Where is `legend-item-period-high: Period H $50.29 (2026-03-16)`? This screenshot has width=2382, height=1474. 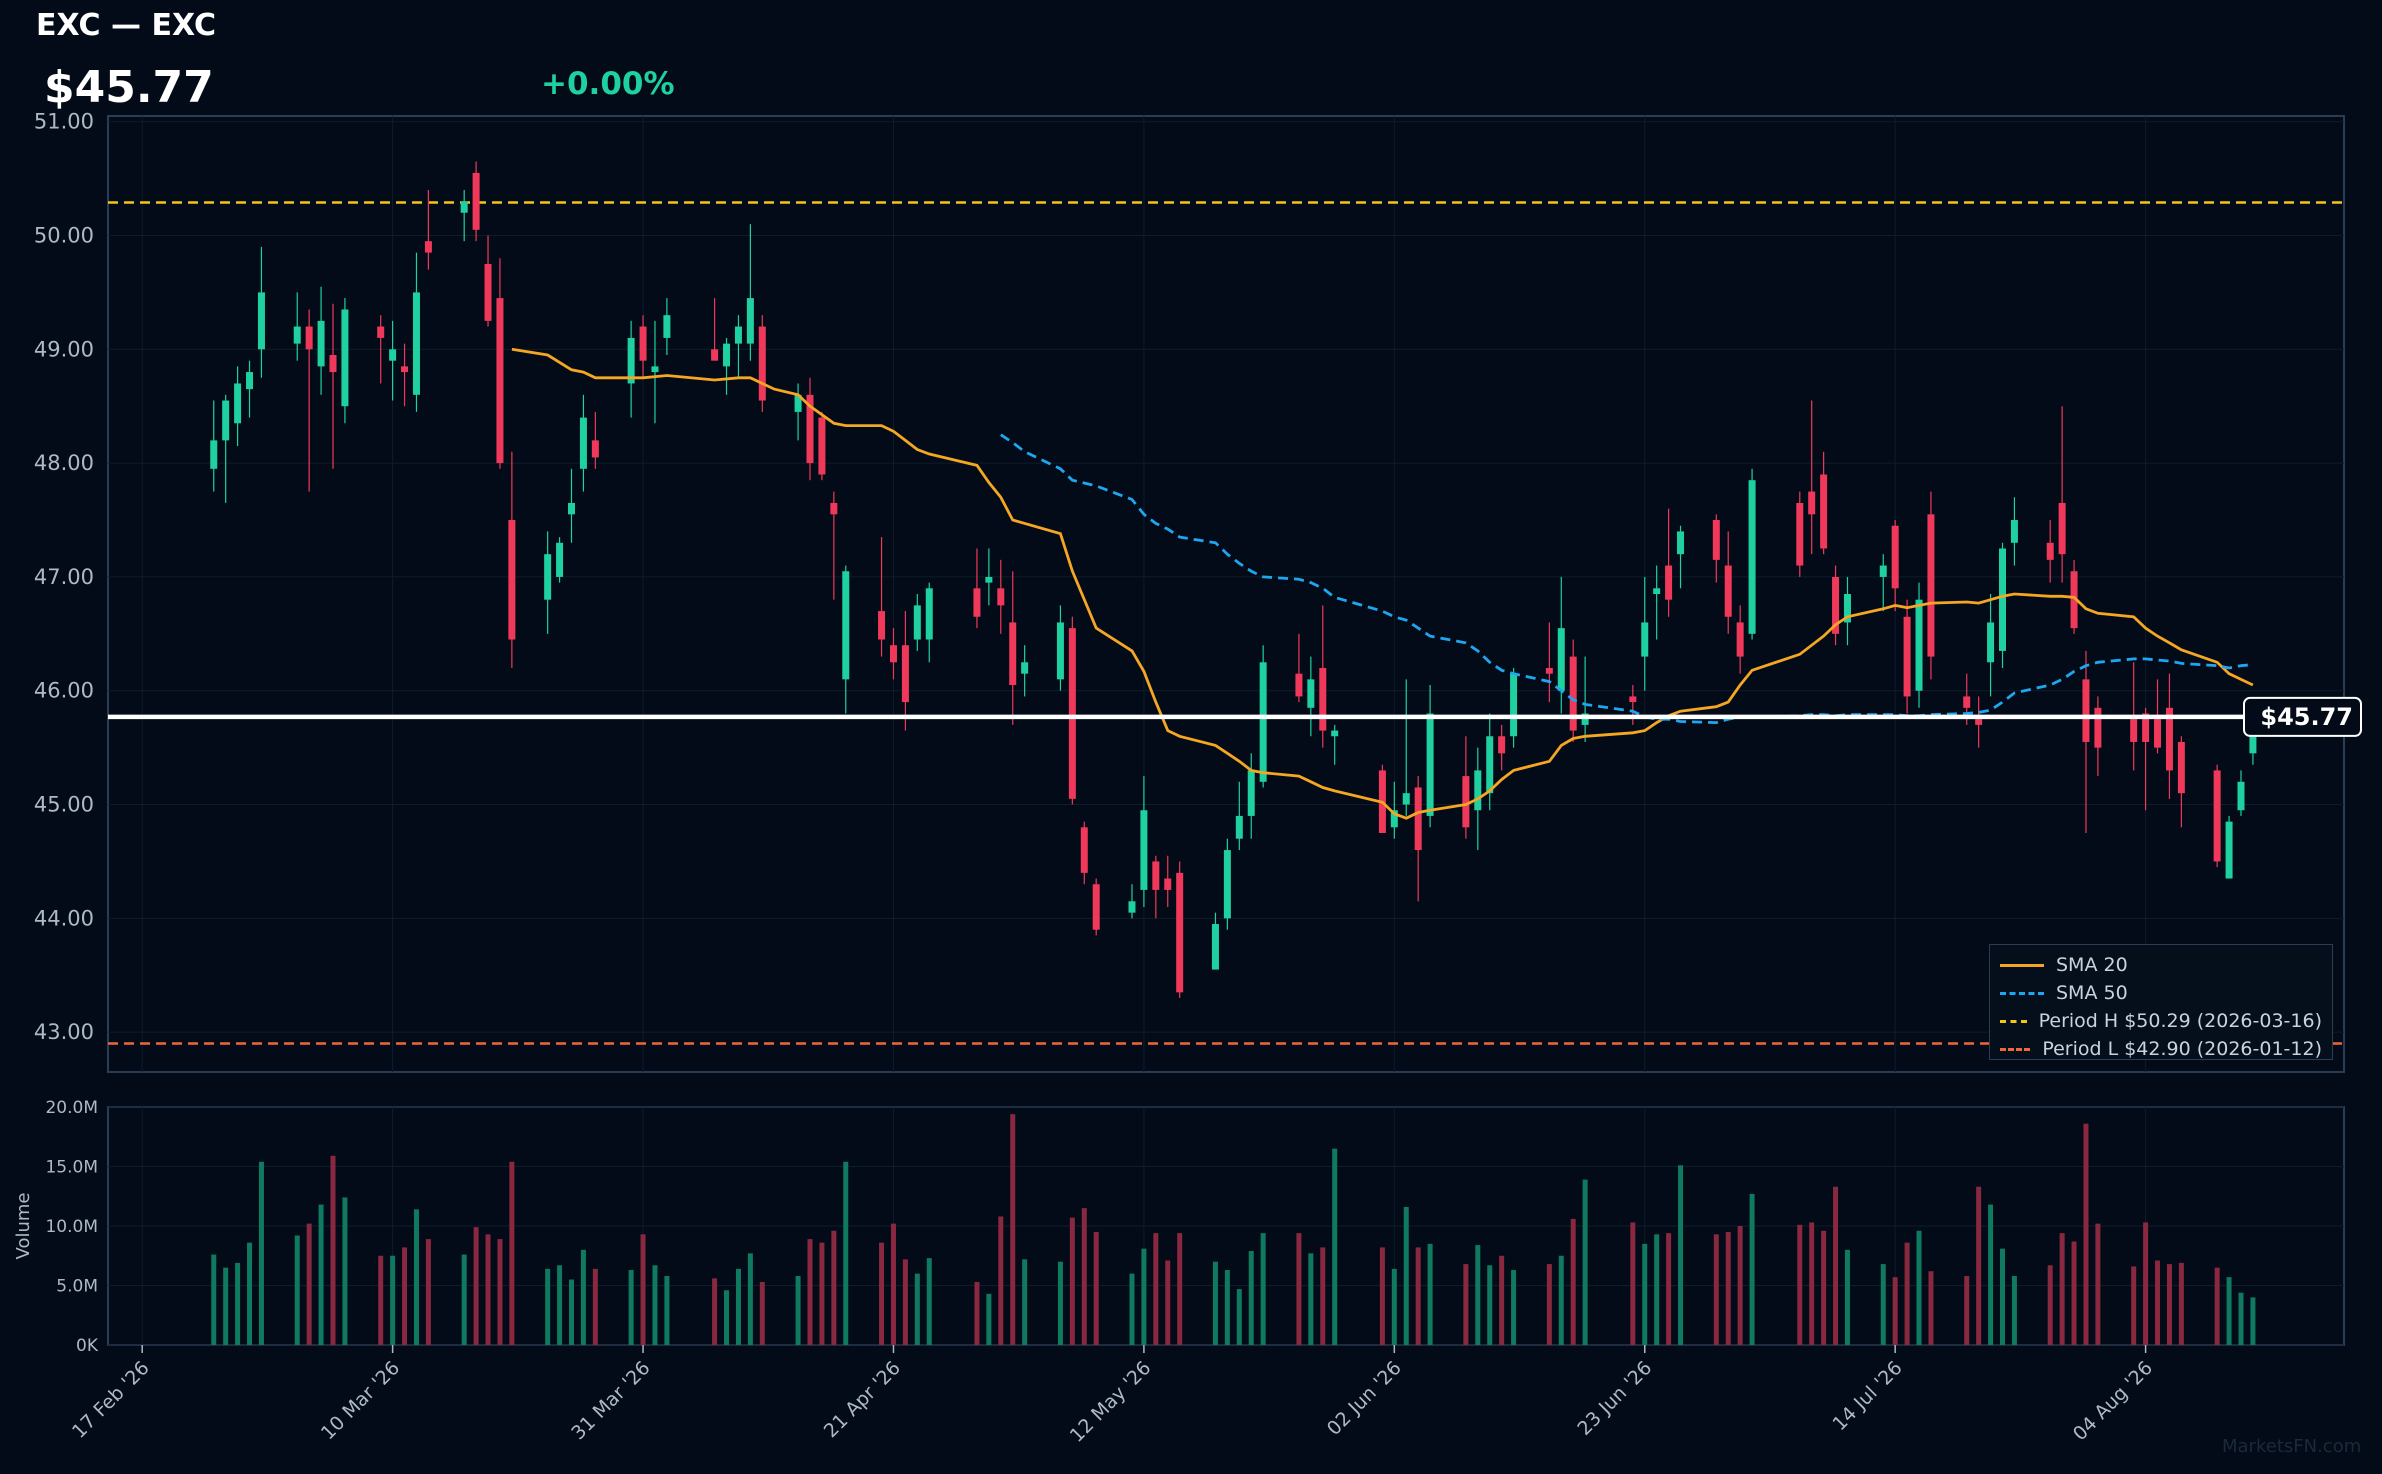
legend-item-period-high: Period H $50.29 (2026-03-16) is located at coordinates (2161, 1021).